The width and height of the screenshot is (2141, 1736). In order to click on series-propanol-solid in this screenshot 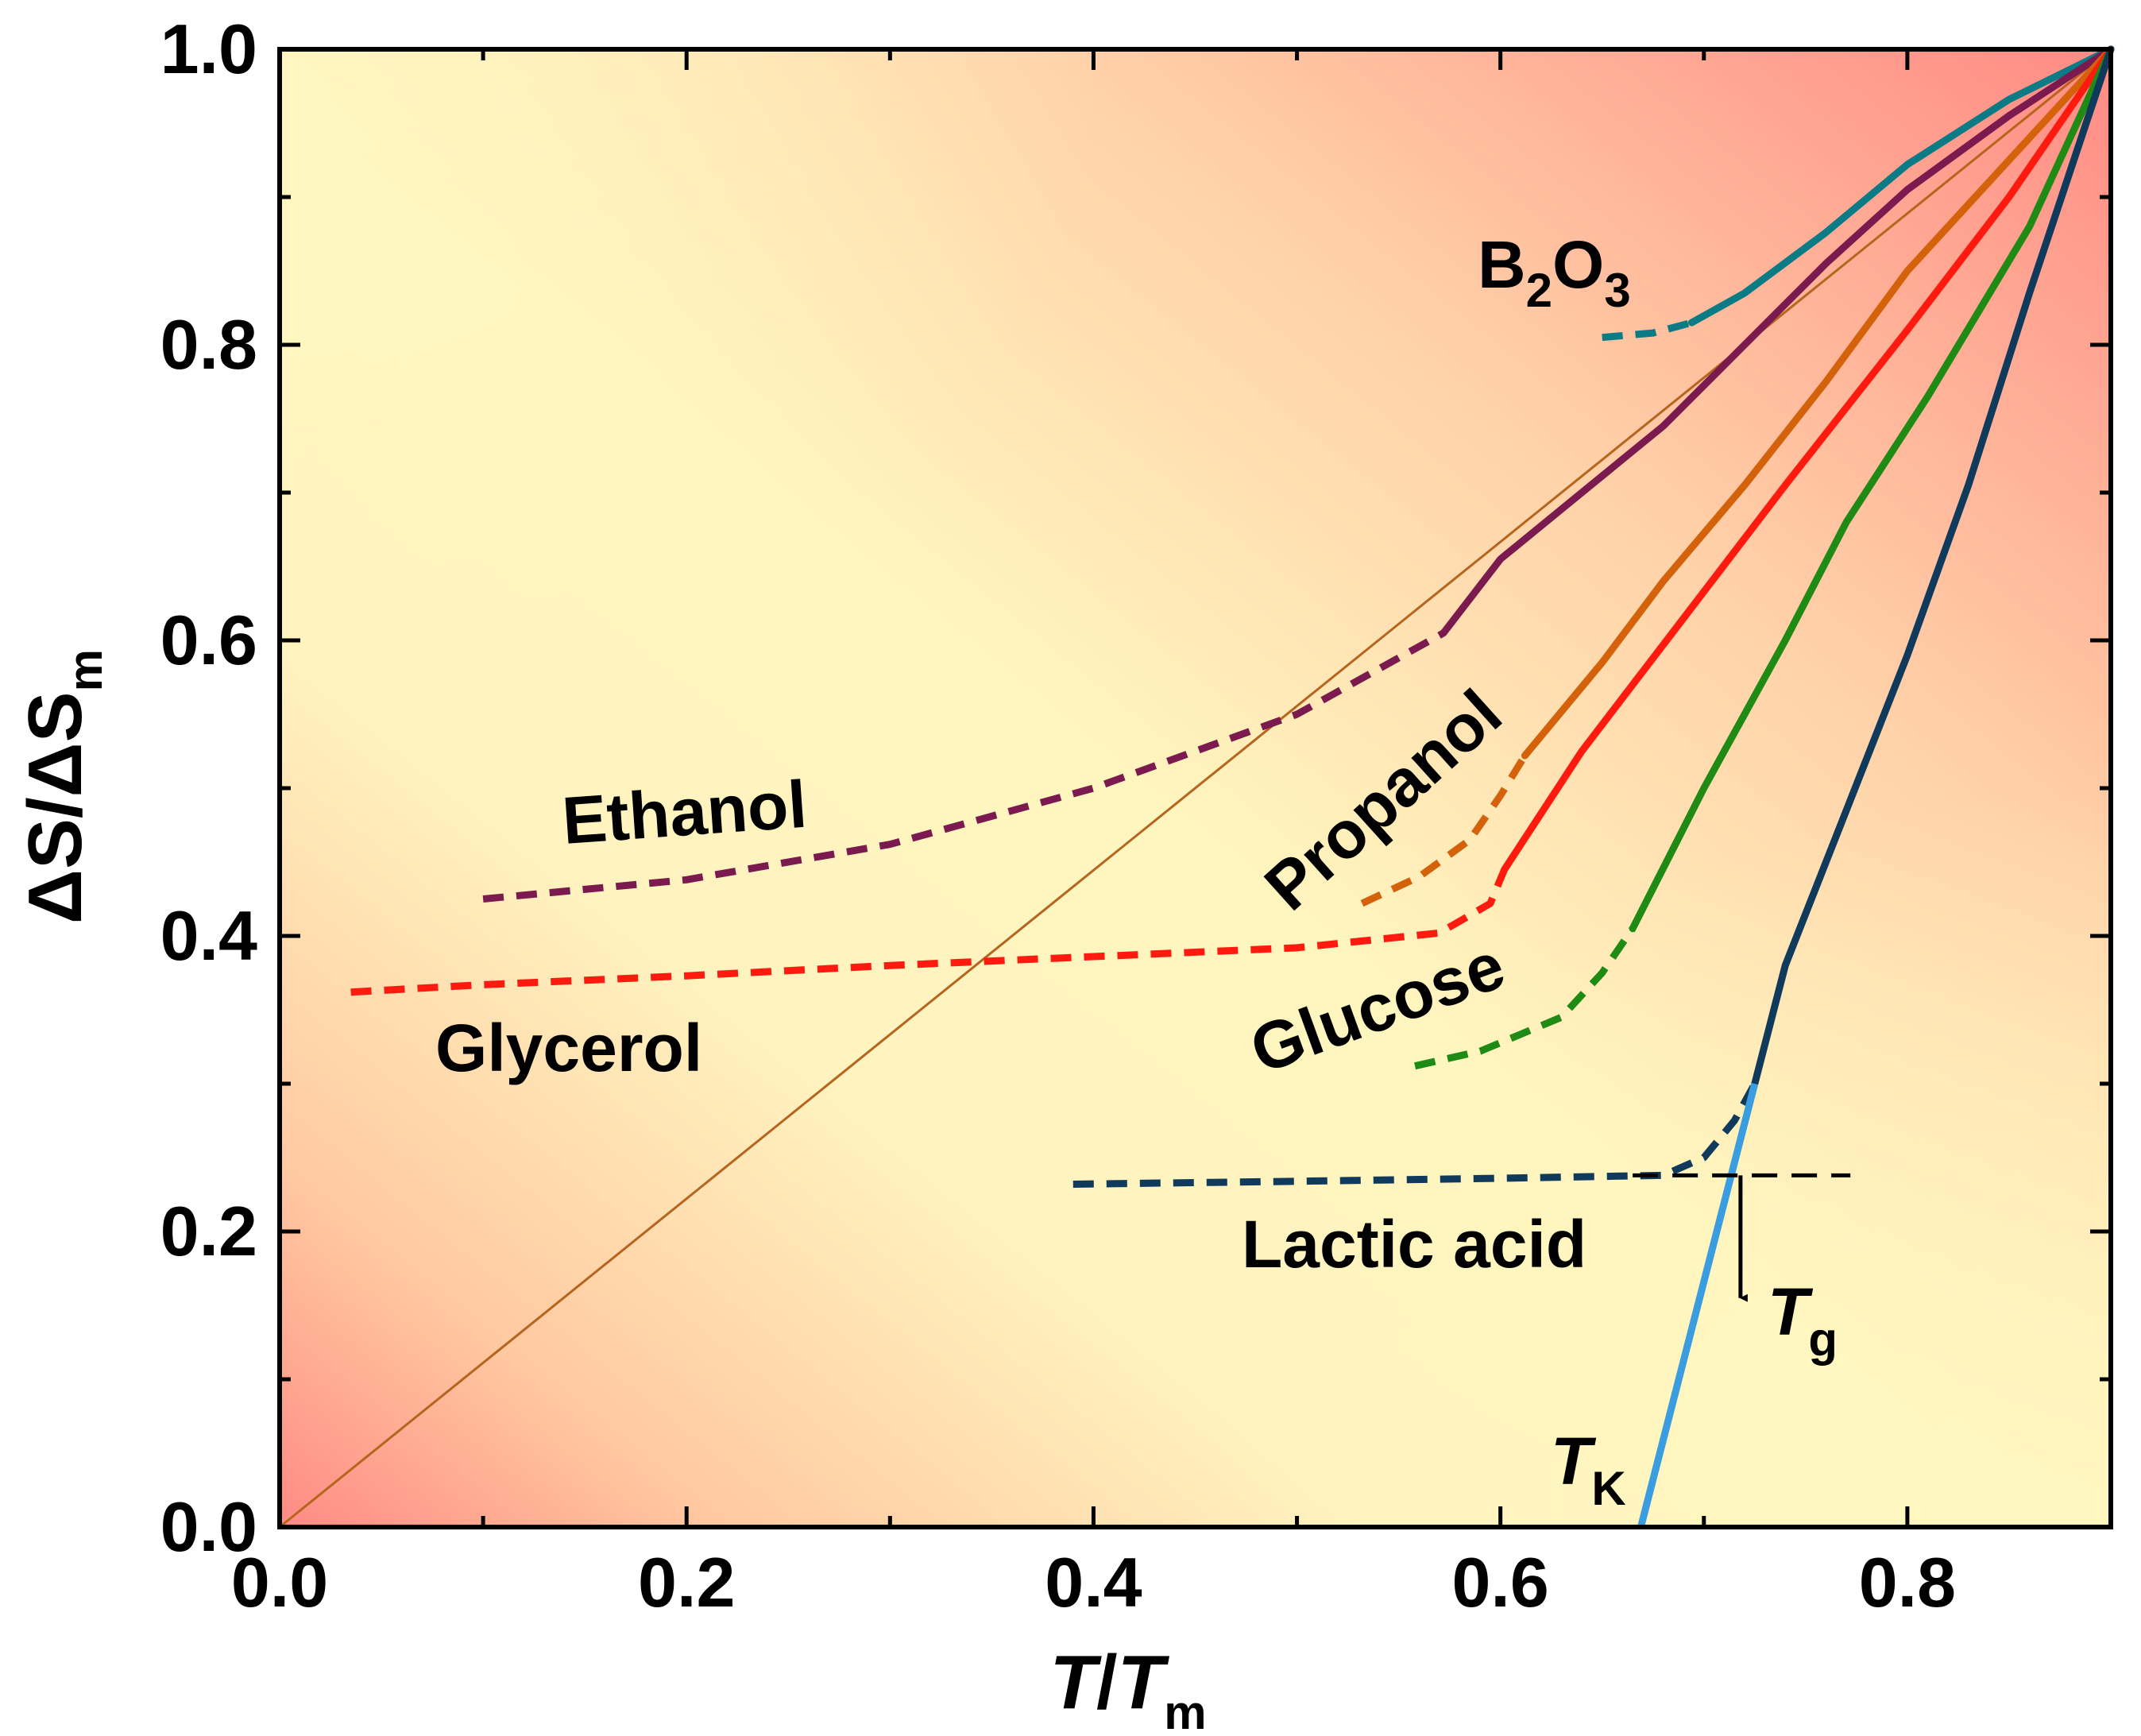, I will do `click(1818, 402)`.